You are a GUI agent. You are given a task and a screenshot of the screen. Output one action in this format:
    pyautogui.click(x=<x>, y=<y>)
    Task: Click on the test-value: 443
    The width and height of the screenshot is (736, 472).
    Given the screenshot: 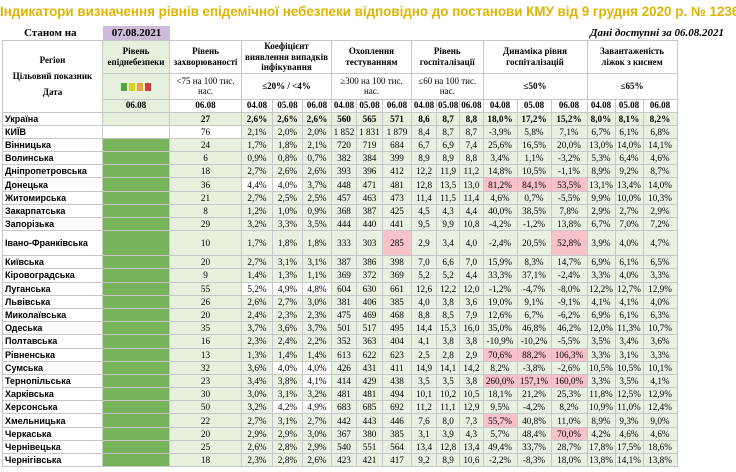 What is the action you would take?
    pyautogui.click(x=369, y=420)
    